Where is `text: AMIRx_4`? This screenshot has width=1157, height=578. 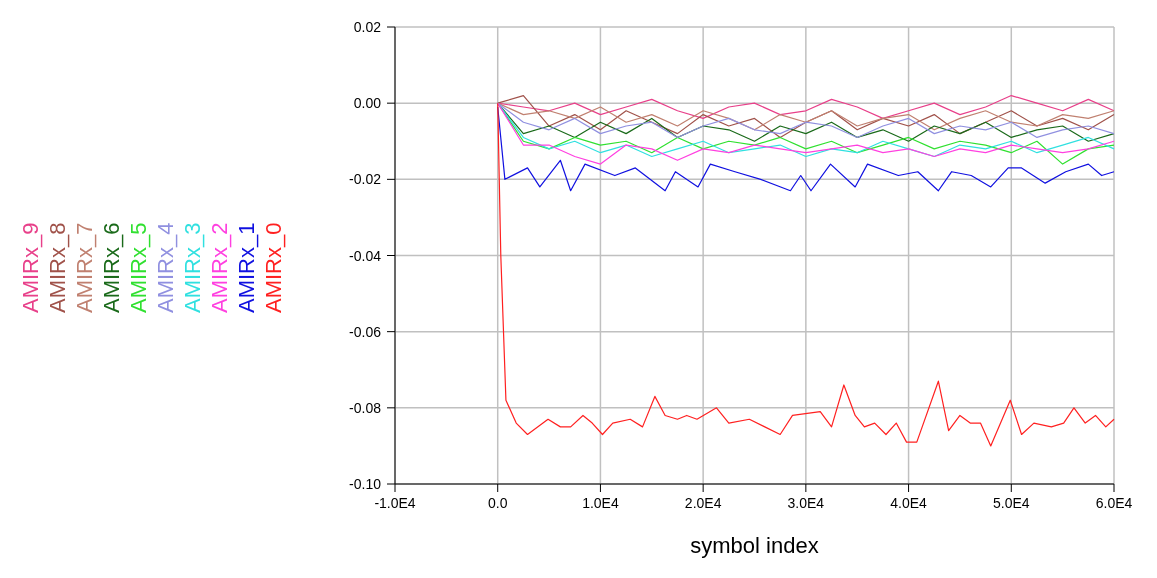 text: AMIRx_4 is located at coordinates (165, 267).